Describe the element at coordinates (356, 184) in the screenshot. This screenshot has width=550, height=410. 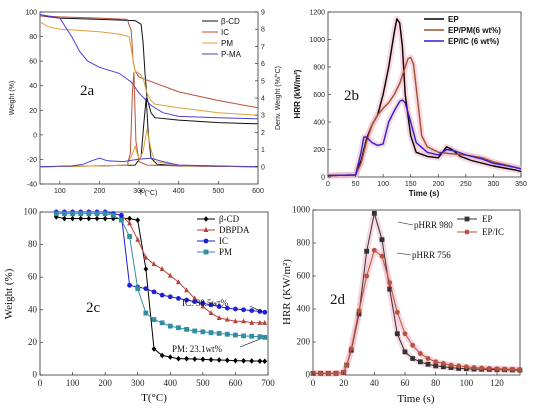
I see `panel-2b-x-tick-label: 50` at that location.